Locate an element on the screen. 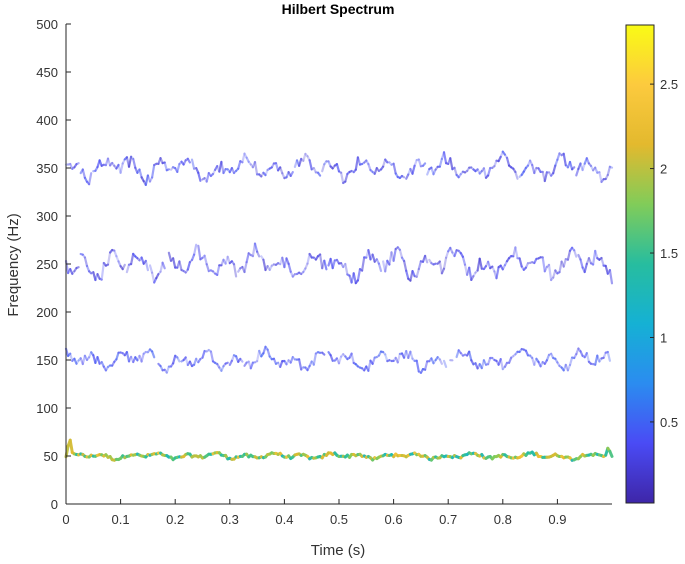 The width and height of the screenshot is (685, 564). x-tick-label: 0.6 is located at coordinates (394, 519).